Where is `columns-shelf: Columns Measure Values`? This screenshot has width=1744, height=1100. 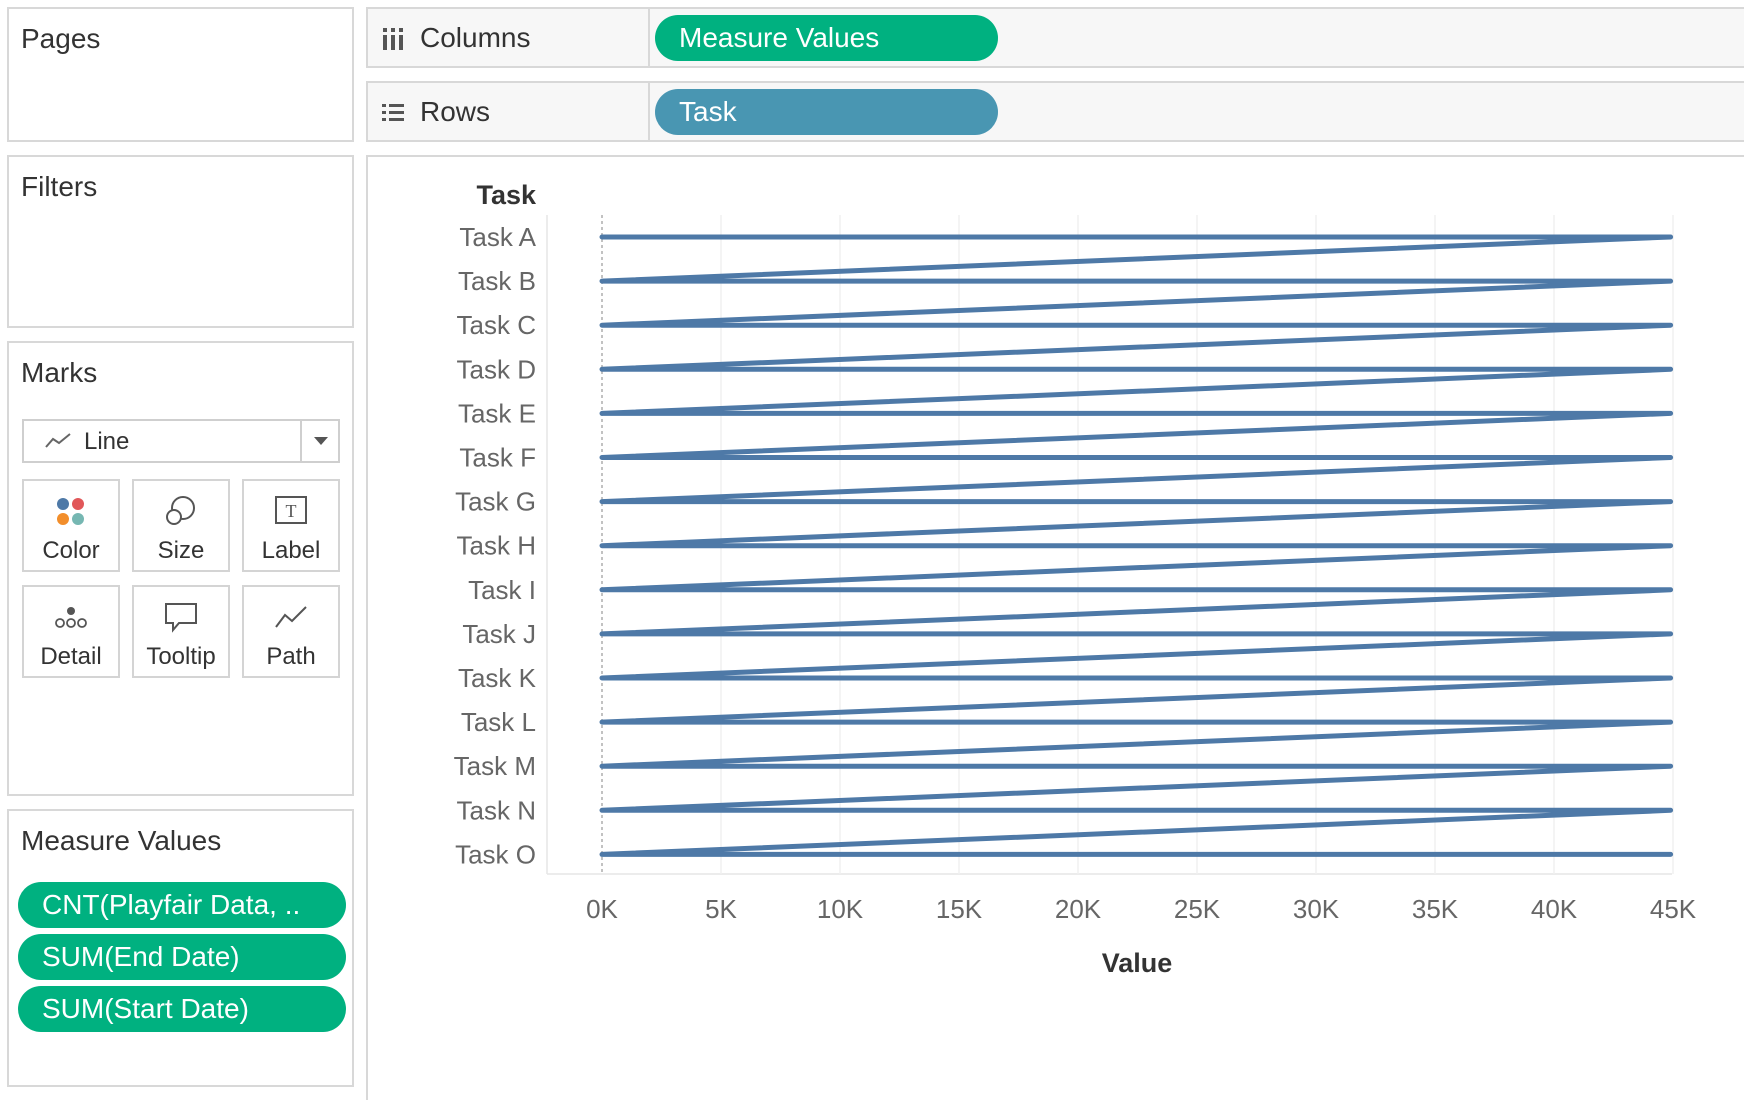
columns-shelf: Columns Measure Values is located at coordinates (1055, 37).